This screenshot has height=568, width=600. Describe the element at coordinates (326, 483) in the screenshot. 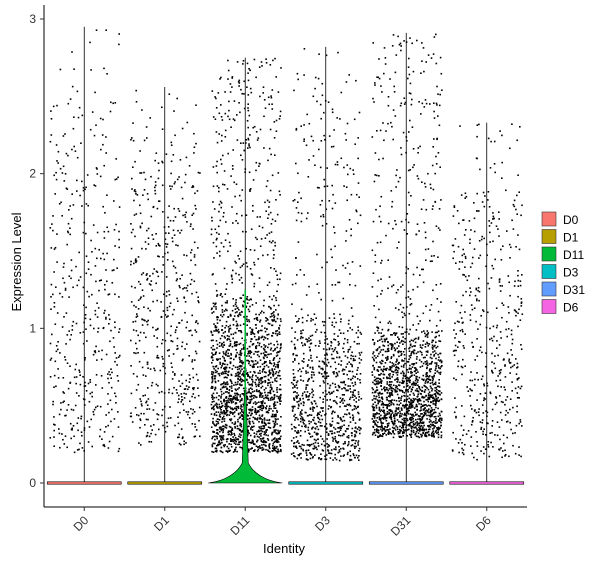

I see `violin-body-D3` at that location.